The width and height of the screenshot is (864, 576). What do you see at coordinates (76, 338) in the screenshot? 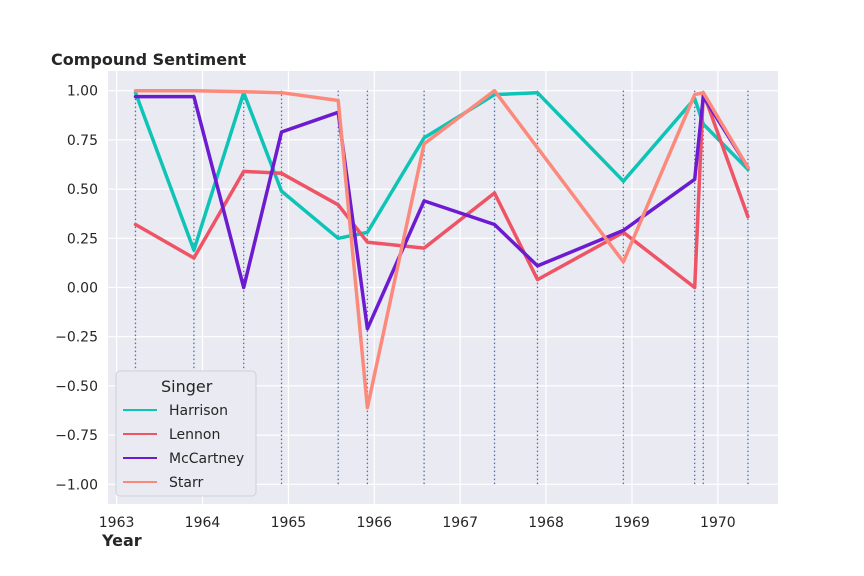
I see `y-tick-label: −0.25` at bounding box center [76, 338].